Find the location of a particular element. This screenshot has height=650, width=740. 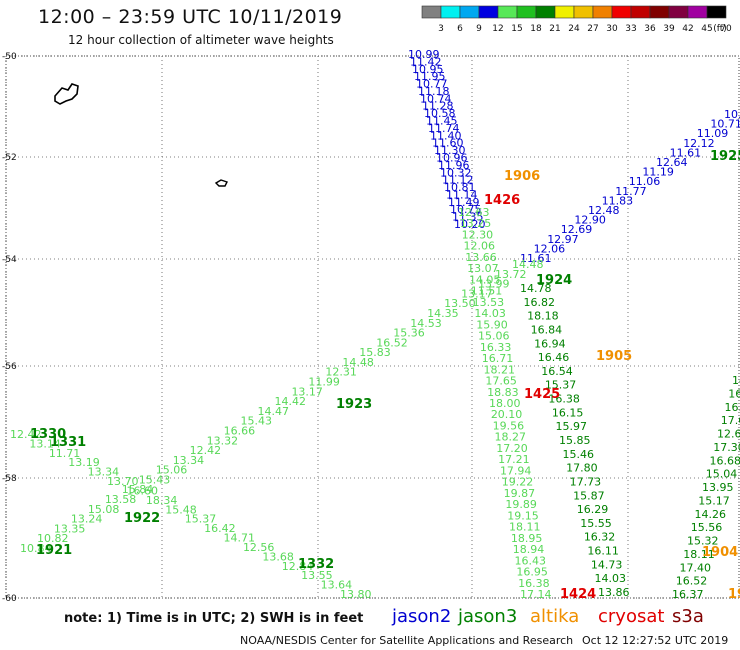

wave-height-value: 16.2 is located at coordinates (734, 393).